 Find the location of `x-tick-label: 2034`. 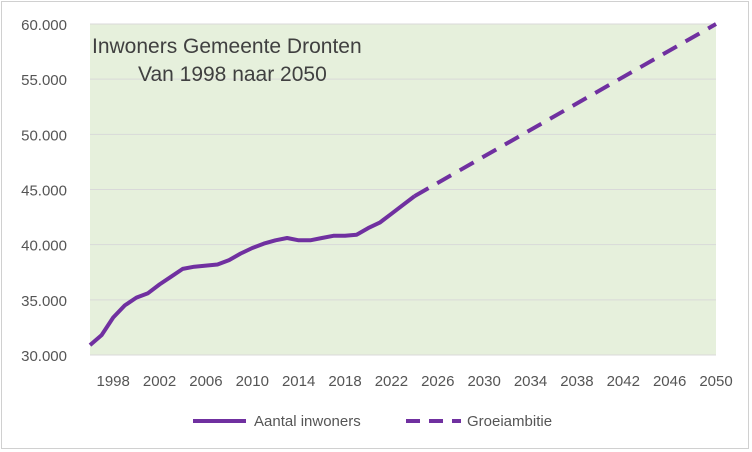

x-tick-label: 2034 is located at coordinates (530, 381).